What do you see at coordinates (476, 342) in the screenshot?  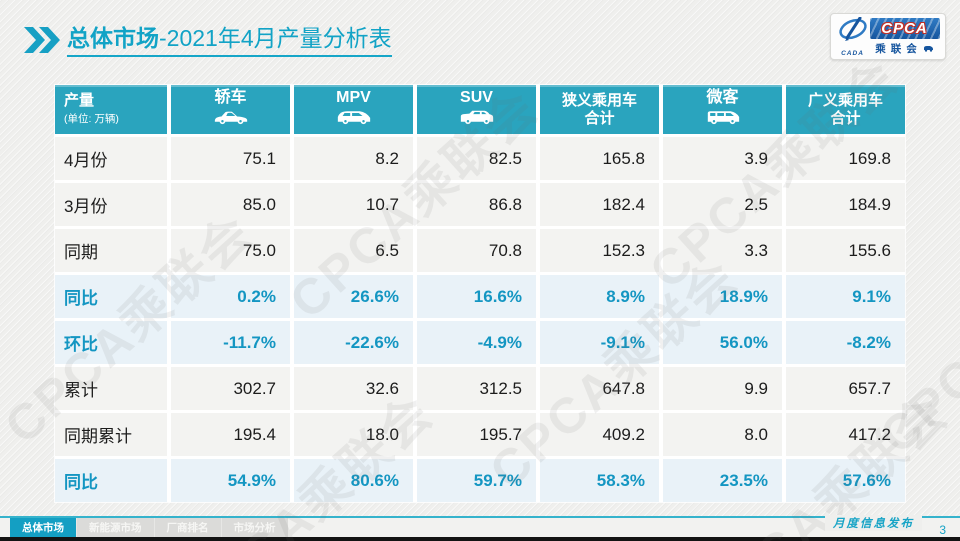 I see `table-cell: -4.9%` at bounding box center [476, 342].